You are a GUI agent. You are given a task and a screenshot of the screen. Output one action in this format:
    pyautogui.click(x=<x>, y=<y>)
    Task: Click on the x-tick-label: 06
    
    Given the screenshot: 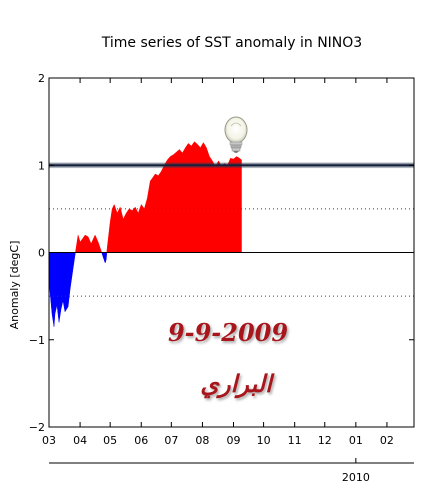 What is the action you would take?
    pyautogui.click(x=141, y=440)
    